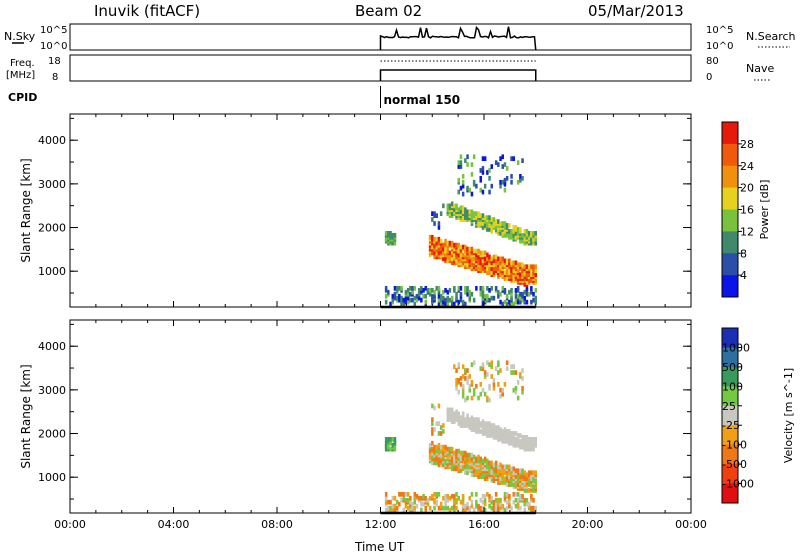 The image size is (800, 554). Describe the element at coordinates (712, 61) in the screenshot. I see `nave-tick-top: 80` at that location.